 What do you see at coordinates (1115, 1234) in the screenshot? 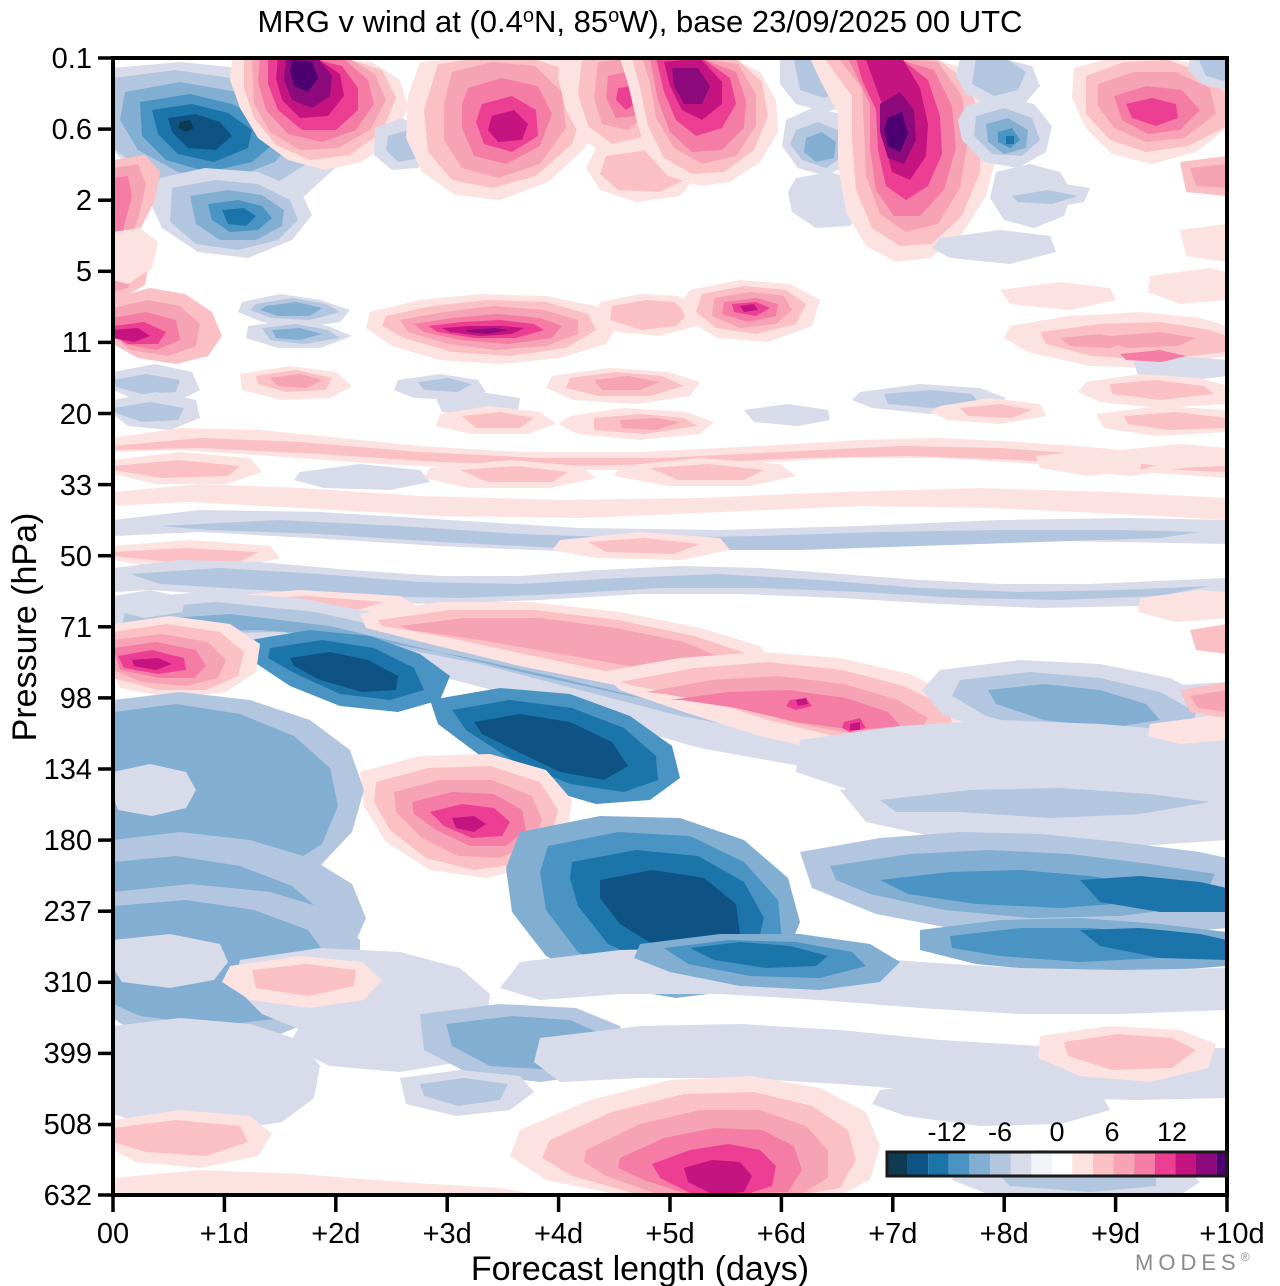
I see `x-tick-label: +9d` at bounding box center [1115, 1234].